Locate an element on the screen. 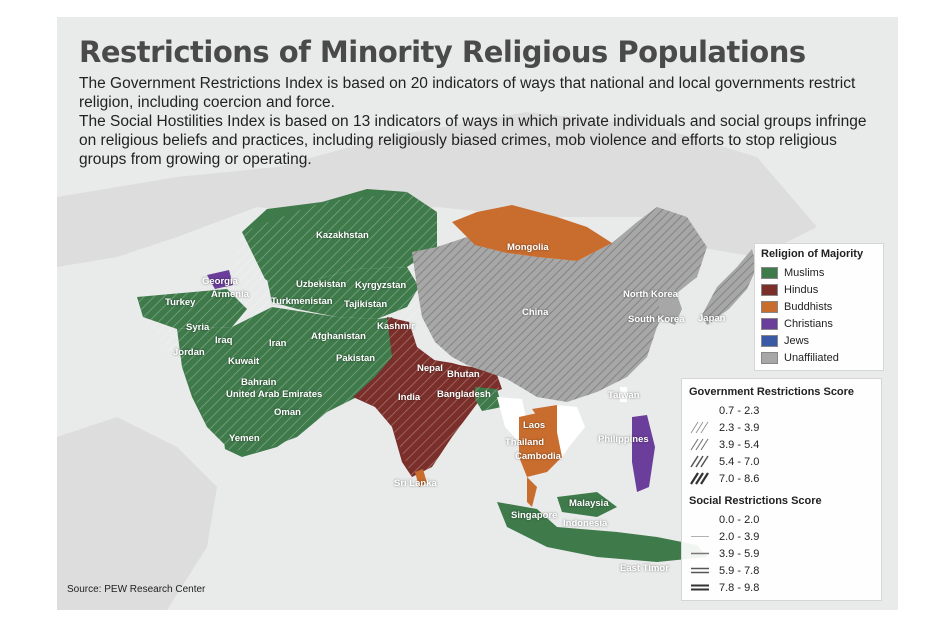  region-korea is located at coordinates (669, 307).